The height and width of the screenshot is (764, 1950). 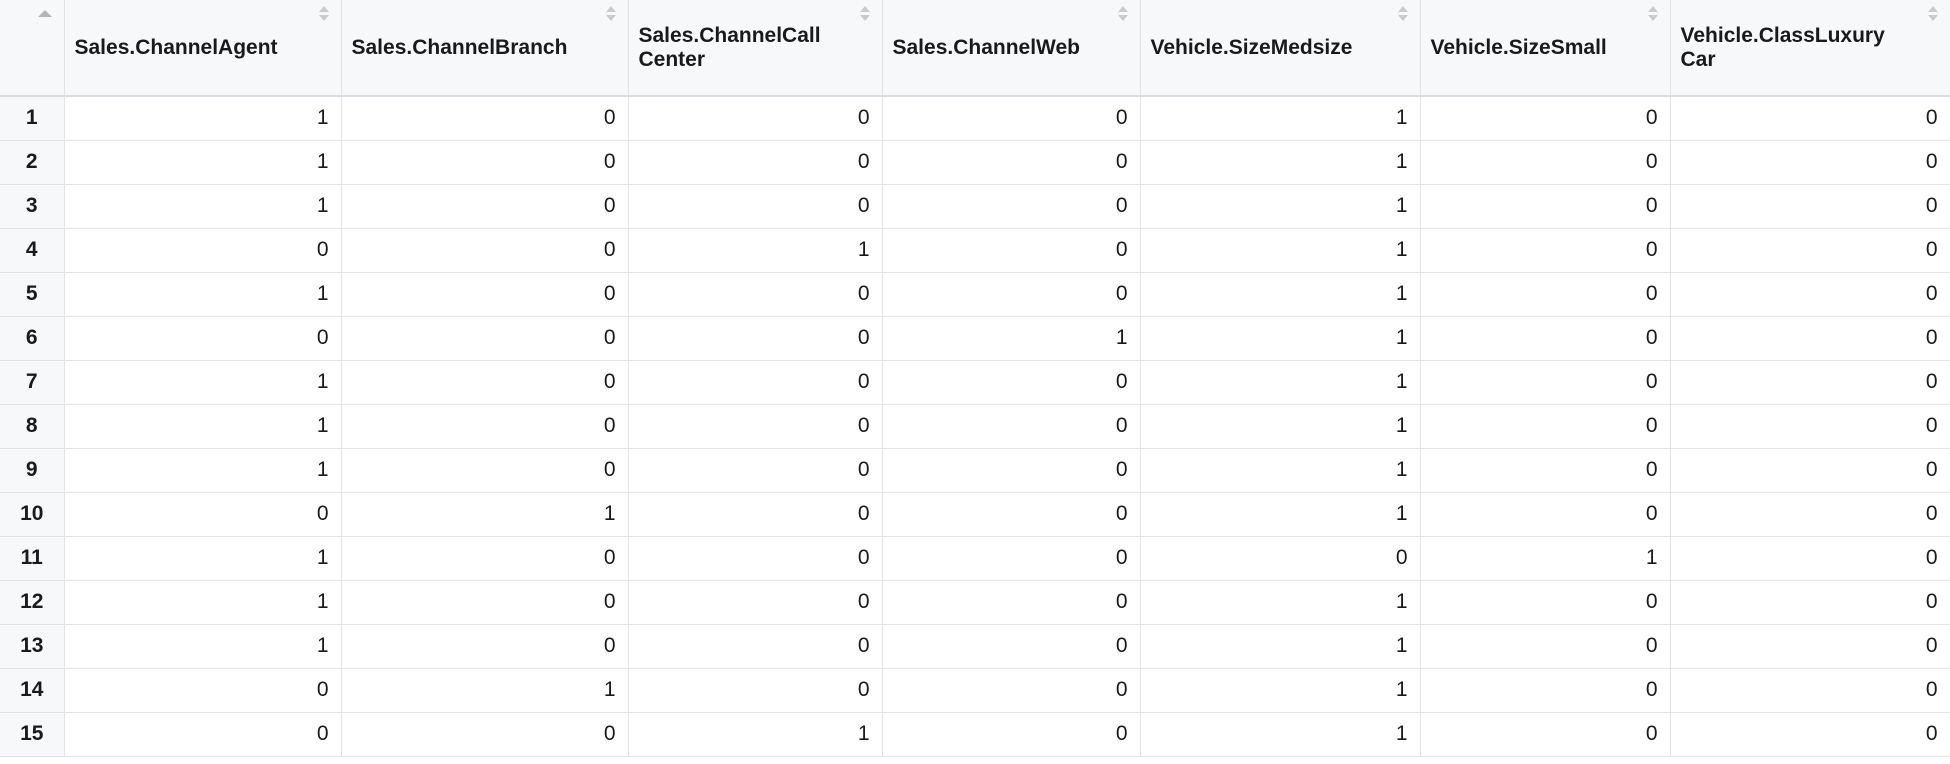 I want to click on row-index: 13, so click(x=32, y=646).